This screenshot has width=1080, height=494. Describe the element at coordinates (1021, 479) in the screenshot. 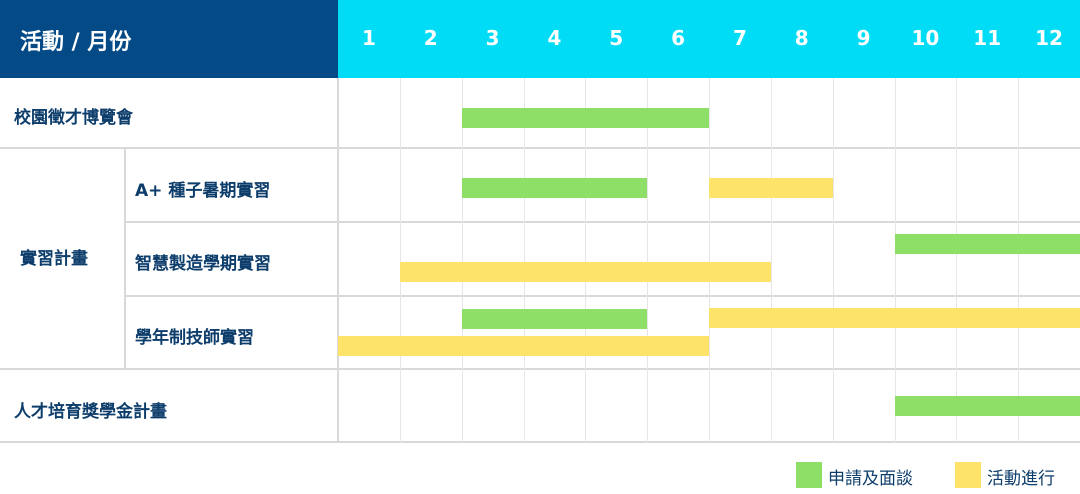

I see `legend-activity-label: 活動進行` at that location.